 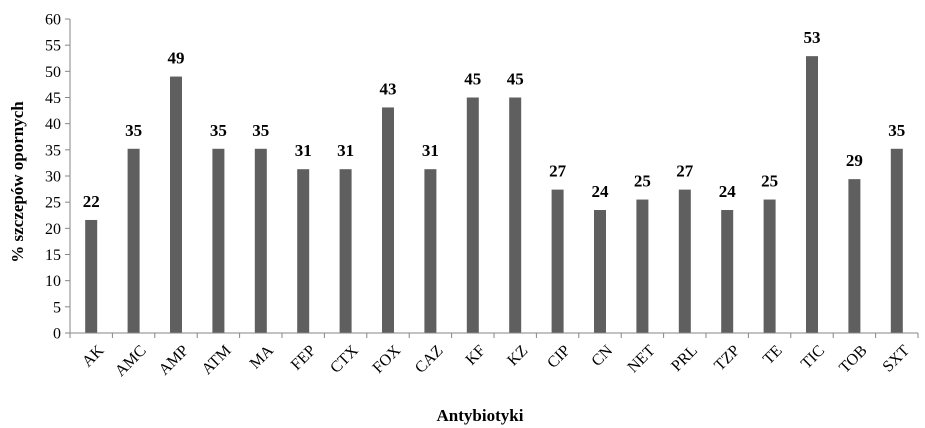 What do you see at coordinates (387, 359) in the screenshot?
I see `x-tick-label-fox: FOX` at bounding box center [387, 359].